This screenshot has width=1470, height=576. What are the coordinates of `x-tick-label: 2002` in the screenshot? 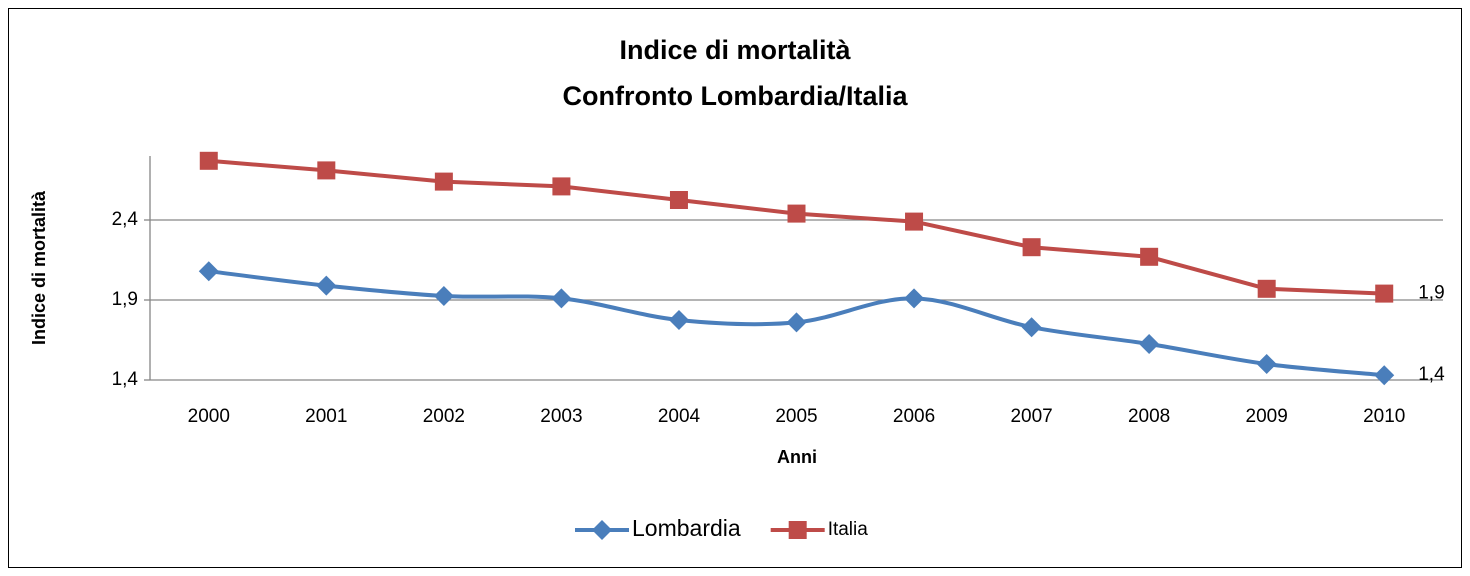 It's located at (444, 416).